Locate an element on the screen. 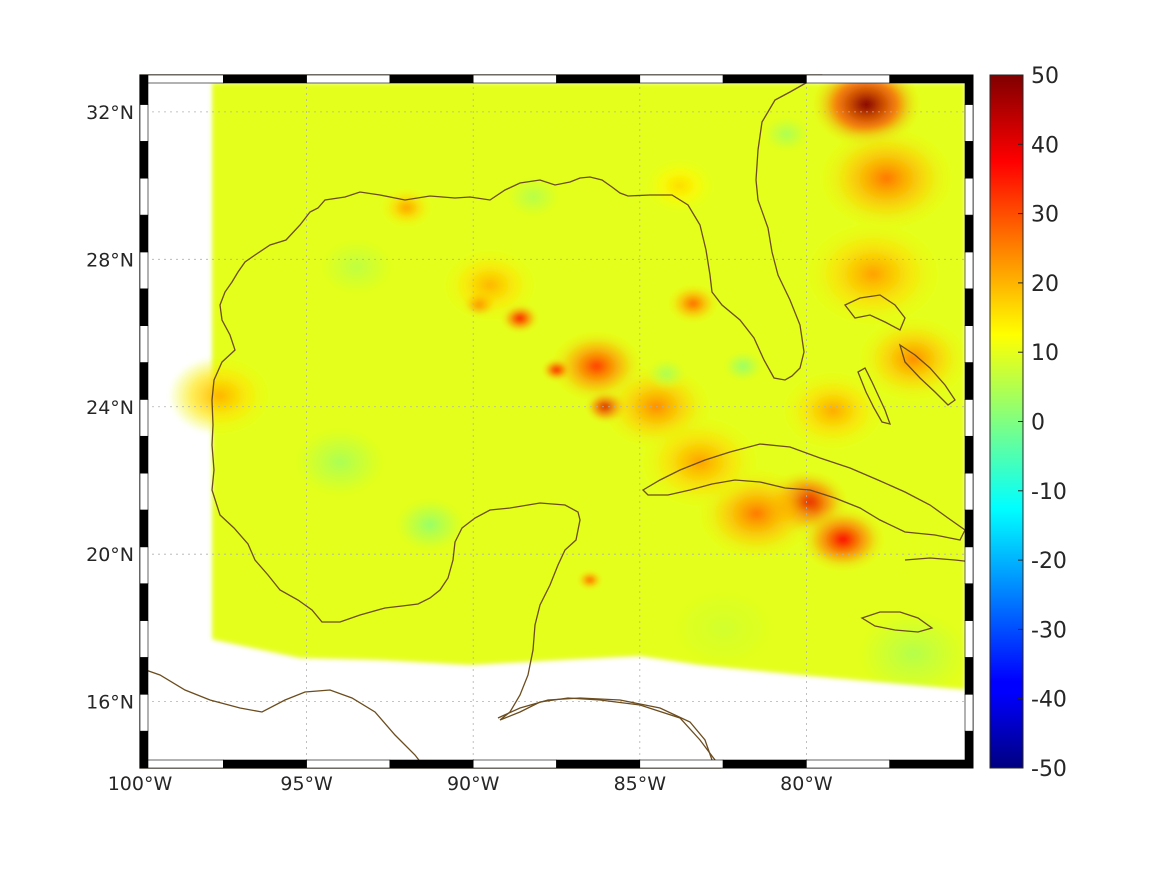 Image resolution: width=1167 pixels, height=875 pixels. colorbar-tick-label: 50 is located at coordinates (1045, 76).